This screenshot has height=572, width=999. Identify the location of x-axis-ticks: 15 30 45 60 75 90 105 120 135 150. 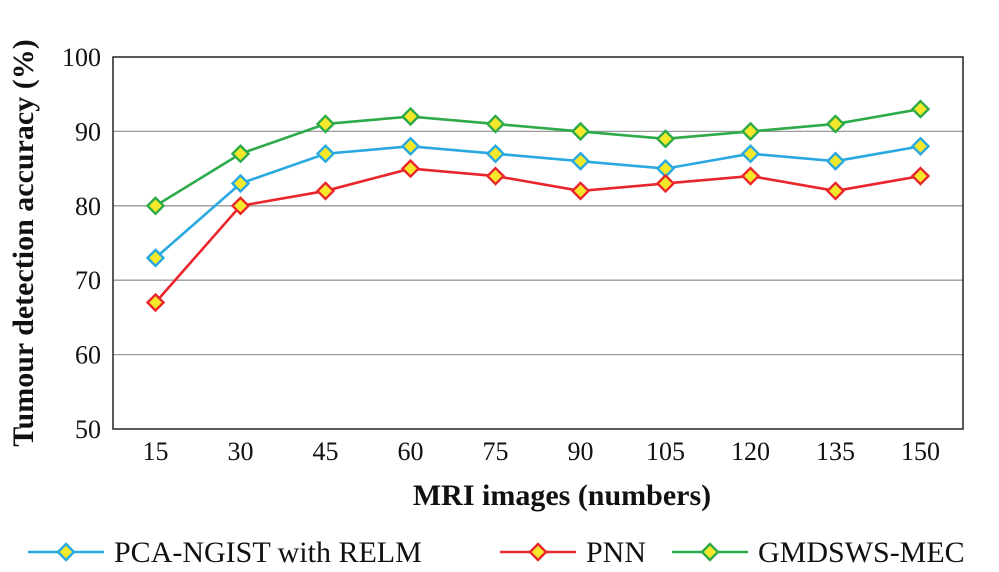
(542, 451).